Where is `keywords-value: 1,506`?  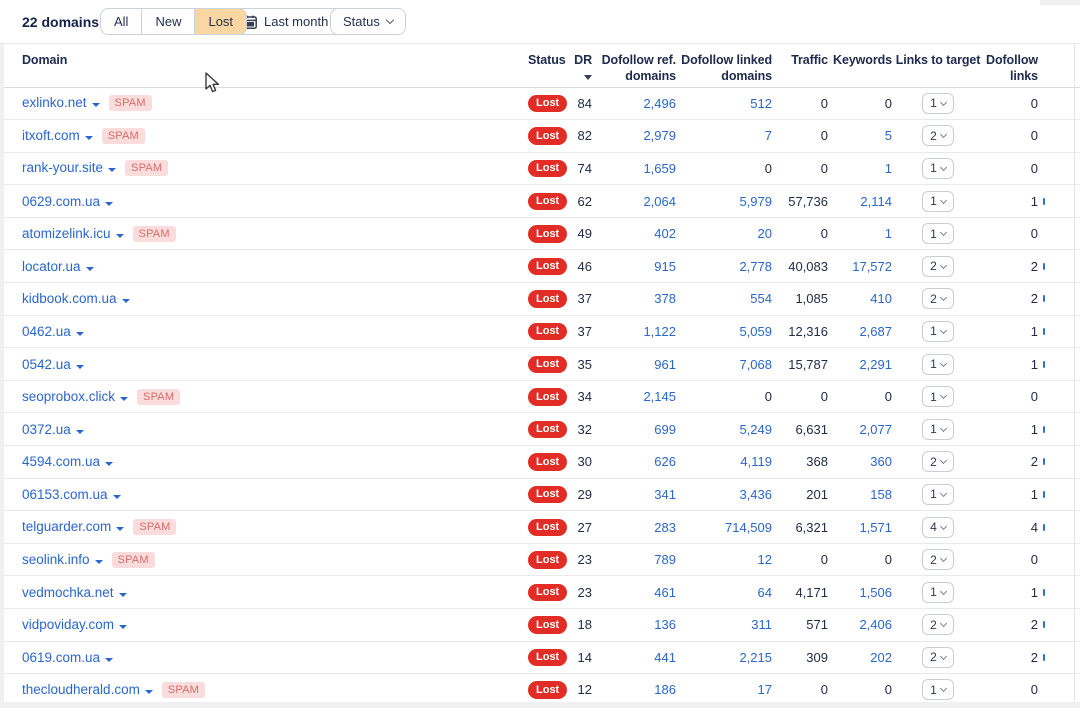
keywords-value: 1,506 is located at coordinates (875, 592).